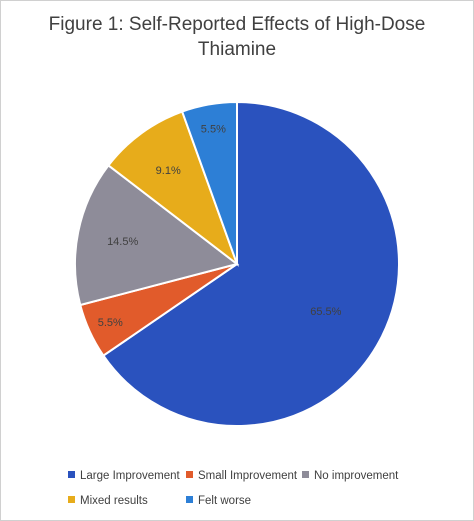  What do you see at coordinates (168, 171) in the screenshot?
I see `data-label-mixed-results: 9.1%` at bounding box center [168, 171].